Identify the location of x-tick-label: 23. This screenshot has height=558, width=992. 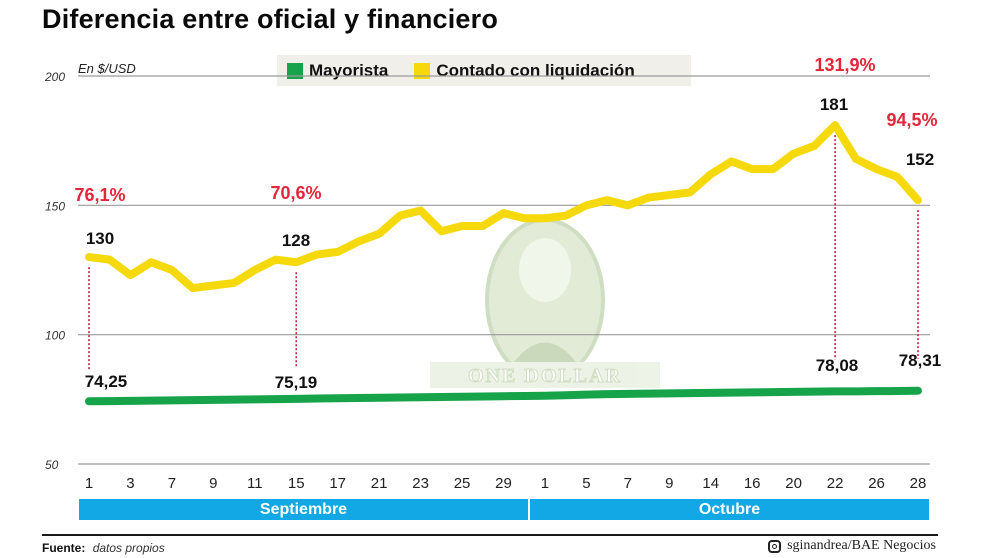
(420, 483).